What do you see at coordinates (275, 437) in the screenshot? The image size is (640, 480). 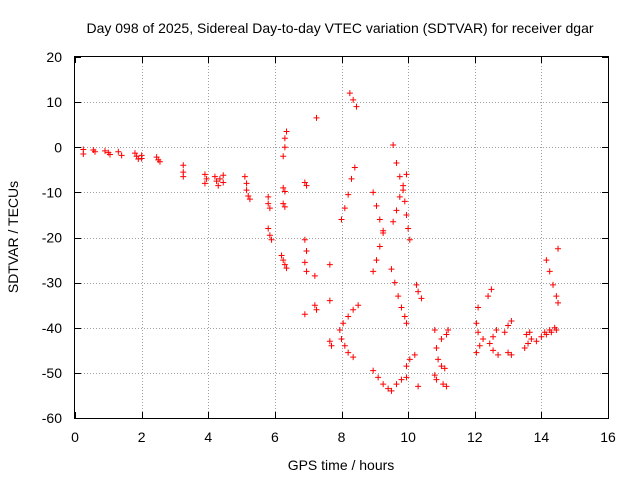 I see `x-tick-label: 6` at bounding box center [275, 437].